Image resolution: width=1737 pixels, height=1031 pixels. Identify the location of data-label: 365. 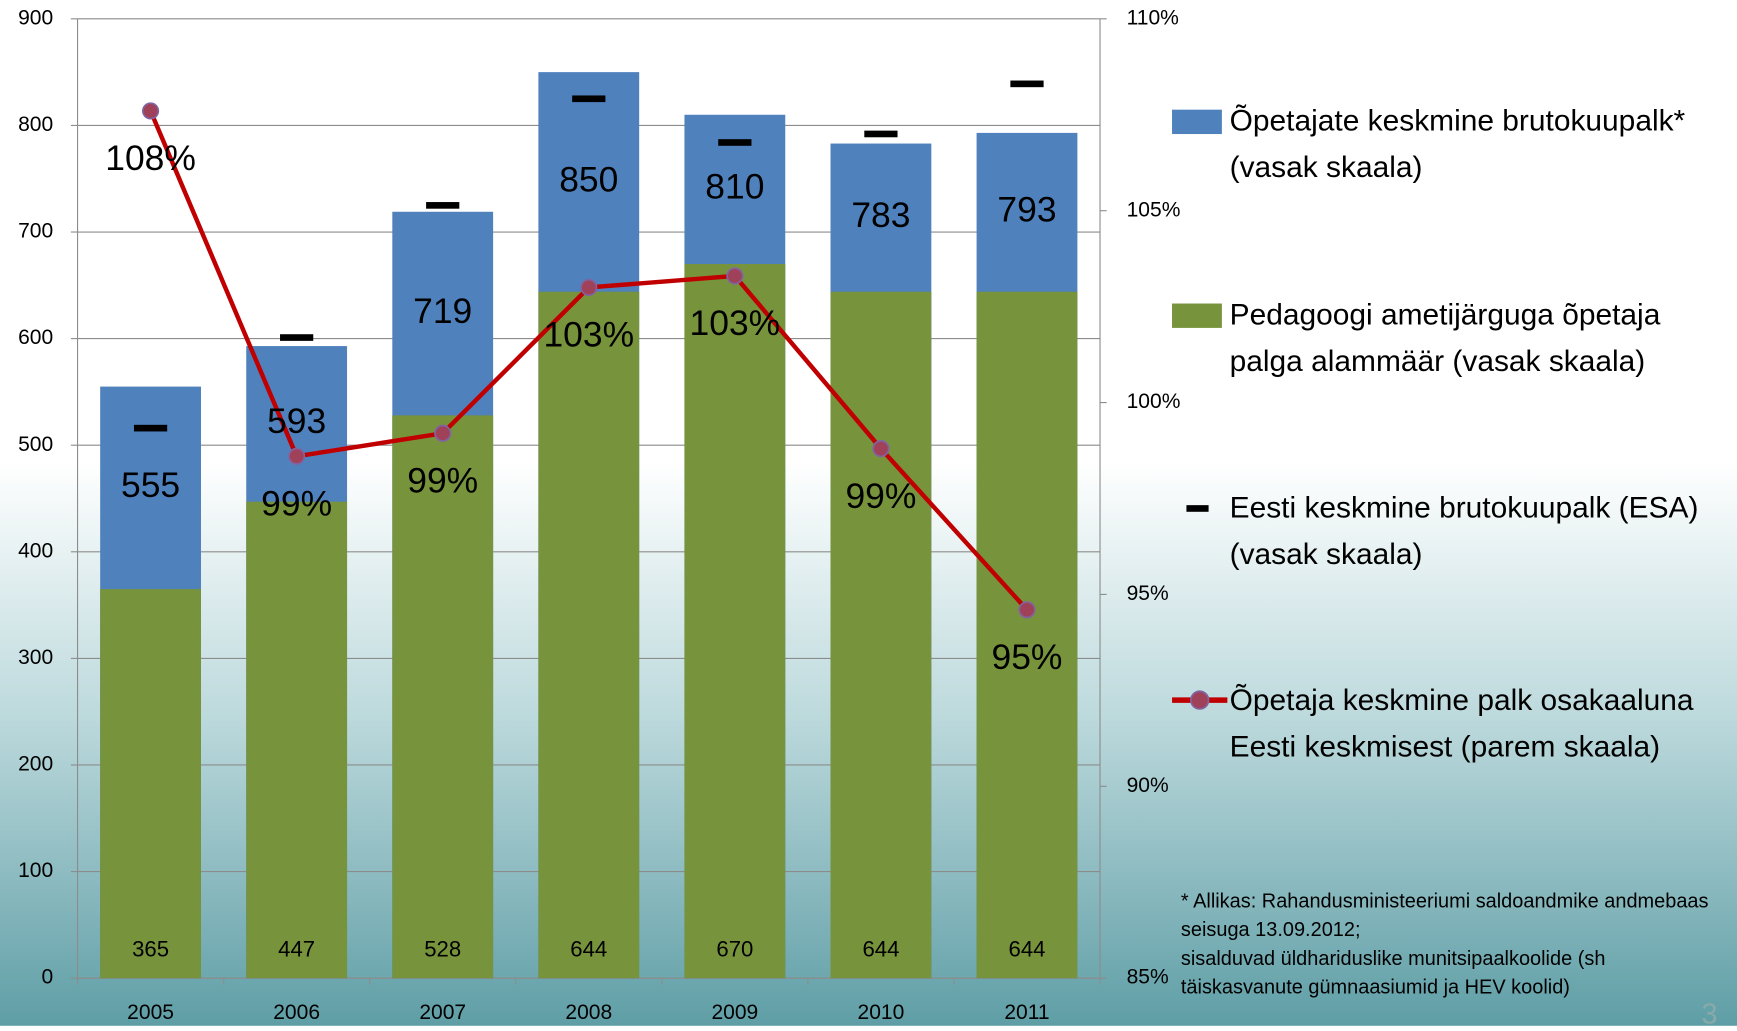
(150, 948).